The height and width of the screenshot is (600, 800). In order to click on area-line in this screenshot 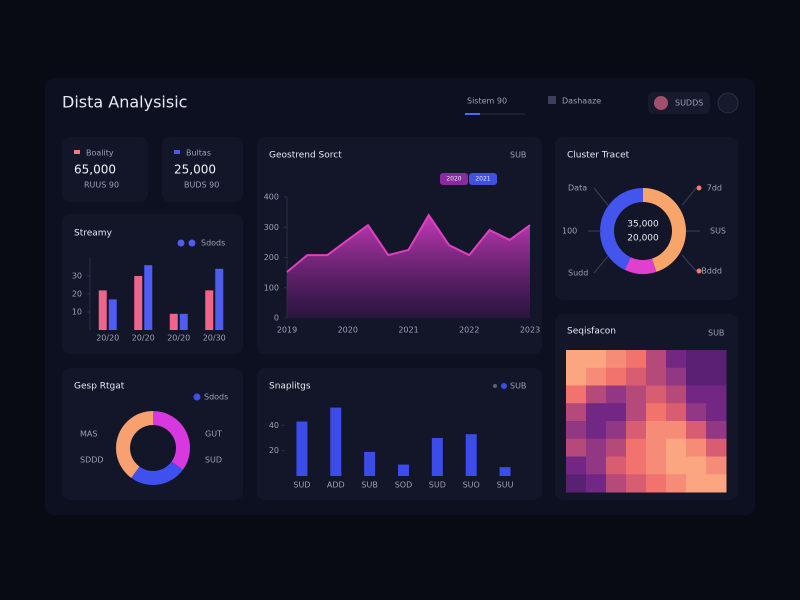, I will do `click(408, 243)`.